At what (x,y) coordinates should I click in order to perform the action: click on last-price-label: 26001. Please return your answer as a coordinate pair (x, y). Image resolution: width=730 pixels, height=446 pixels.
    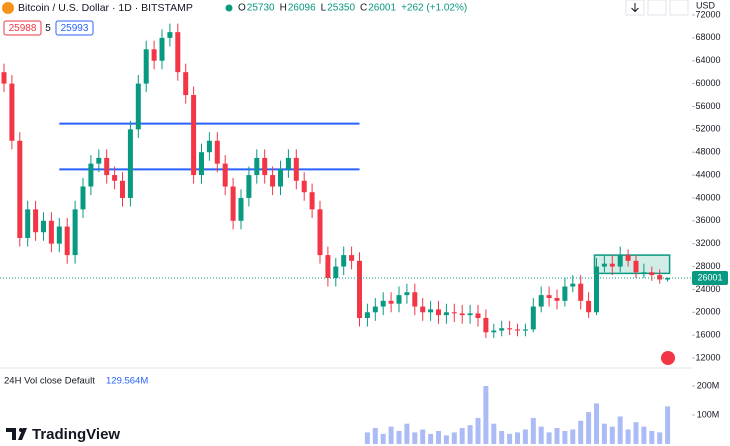
    Looking at the image, I should click on (709, 277).